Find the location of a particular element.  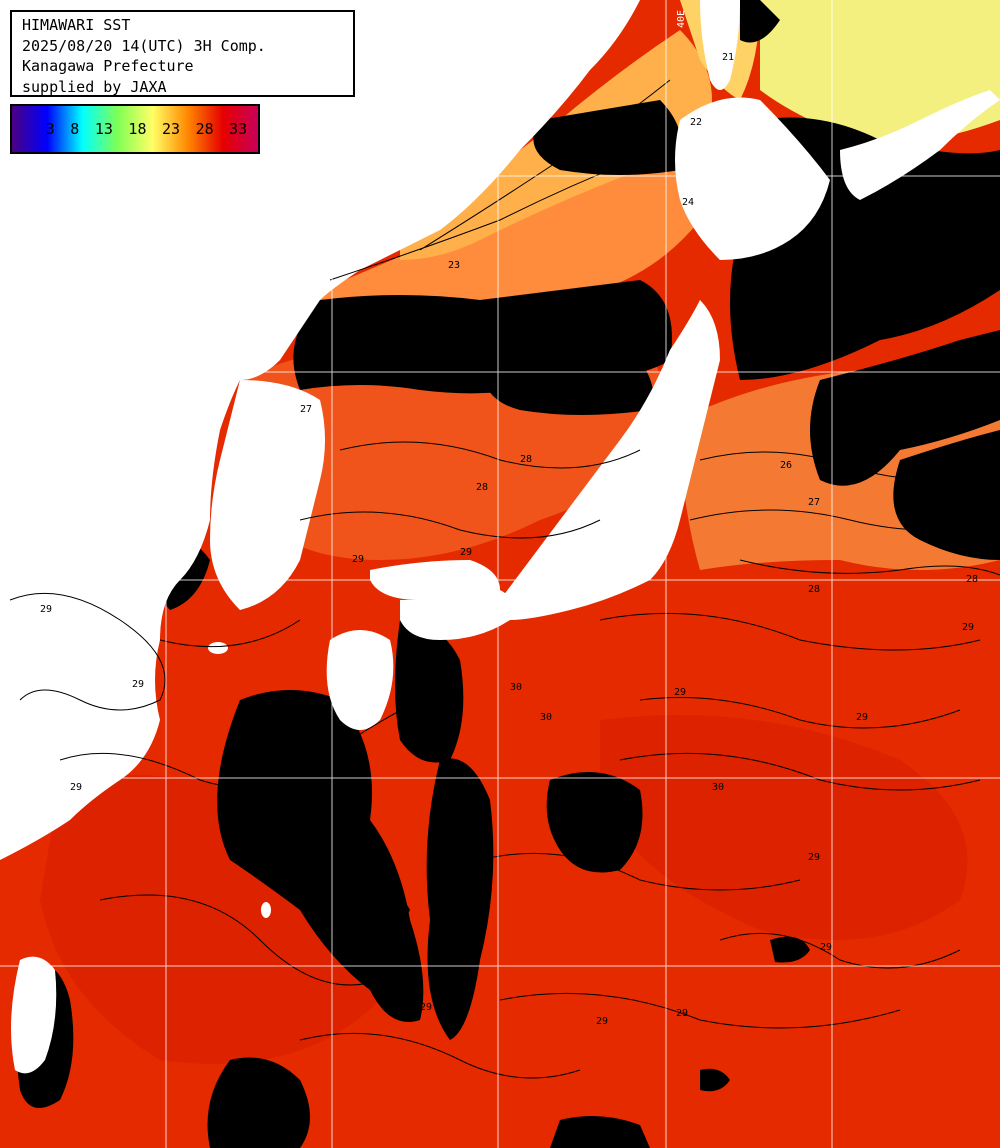

legend-tick: 18 is located at coordinates (137, 129).